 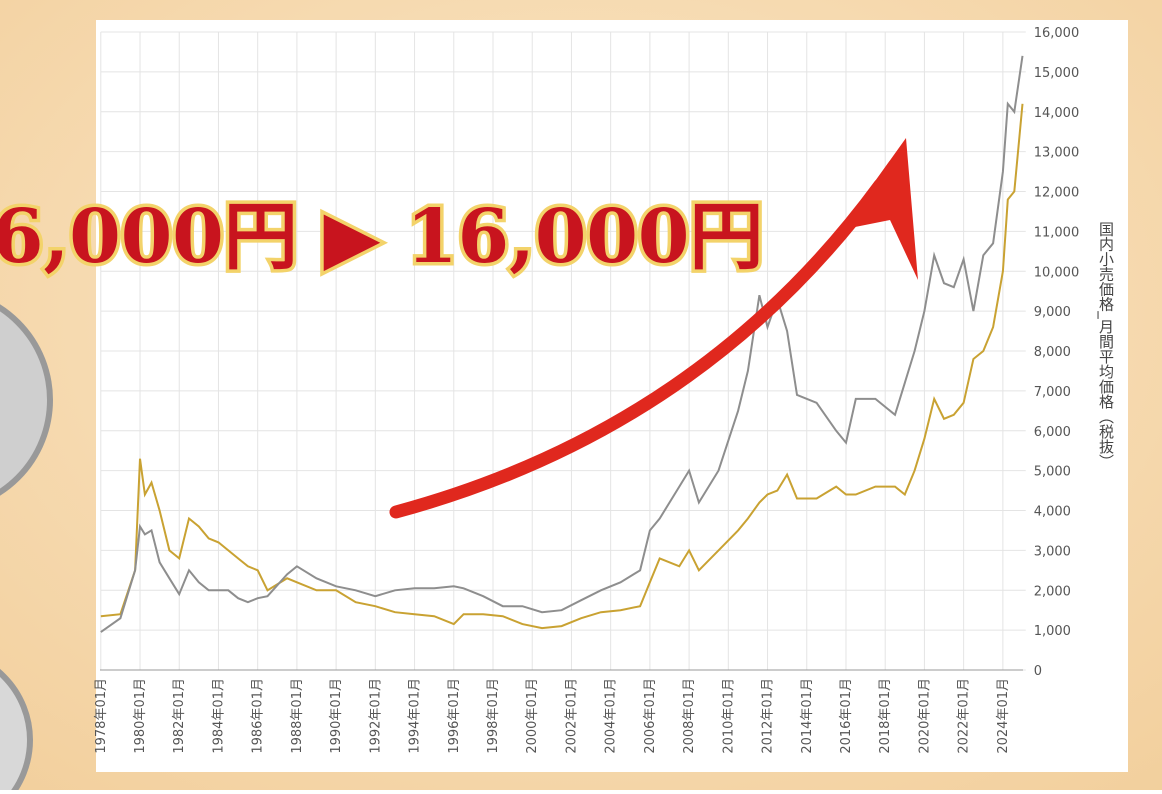 I want to click on x-tick-label: 2022年01月, so click(x=964, y=716).